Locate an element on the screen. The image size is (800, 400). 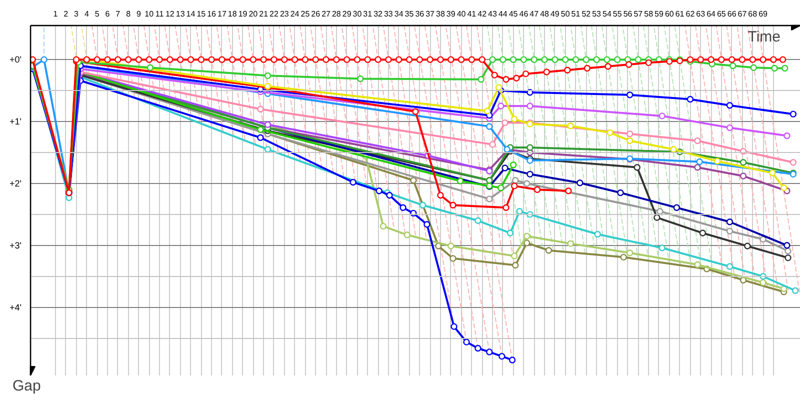
x-tick-label: 35 is located at coordinates (409, 14).